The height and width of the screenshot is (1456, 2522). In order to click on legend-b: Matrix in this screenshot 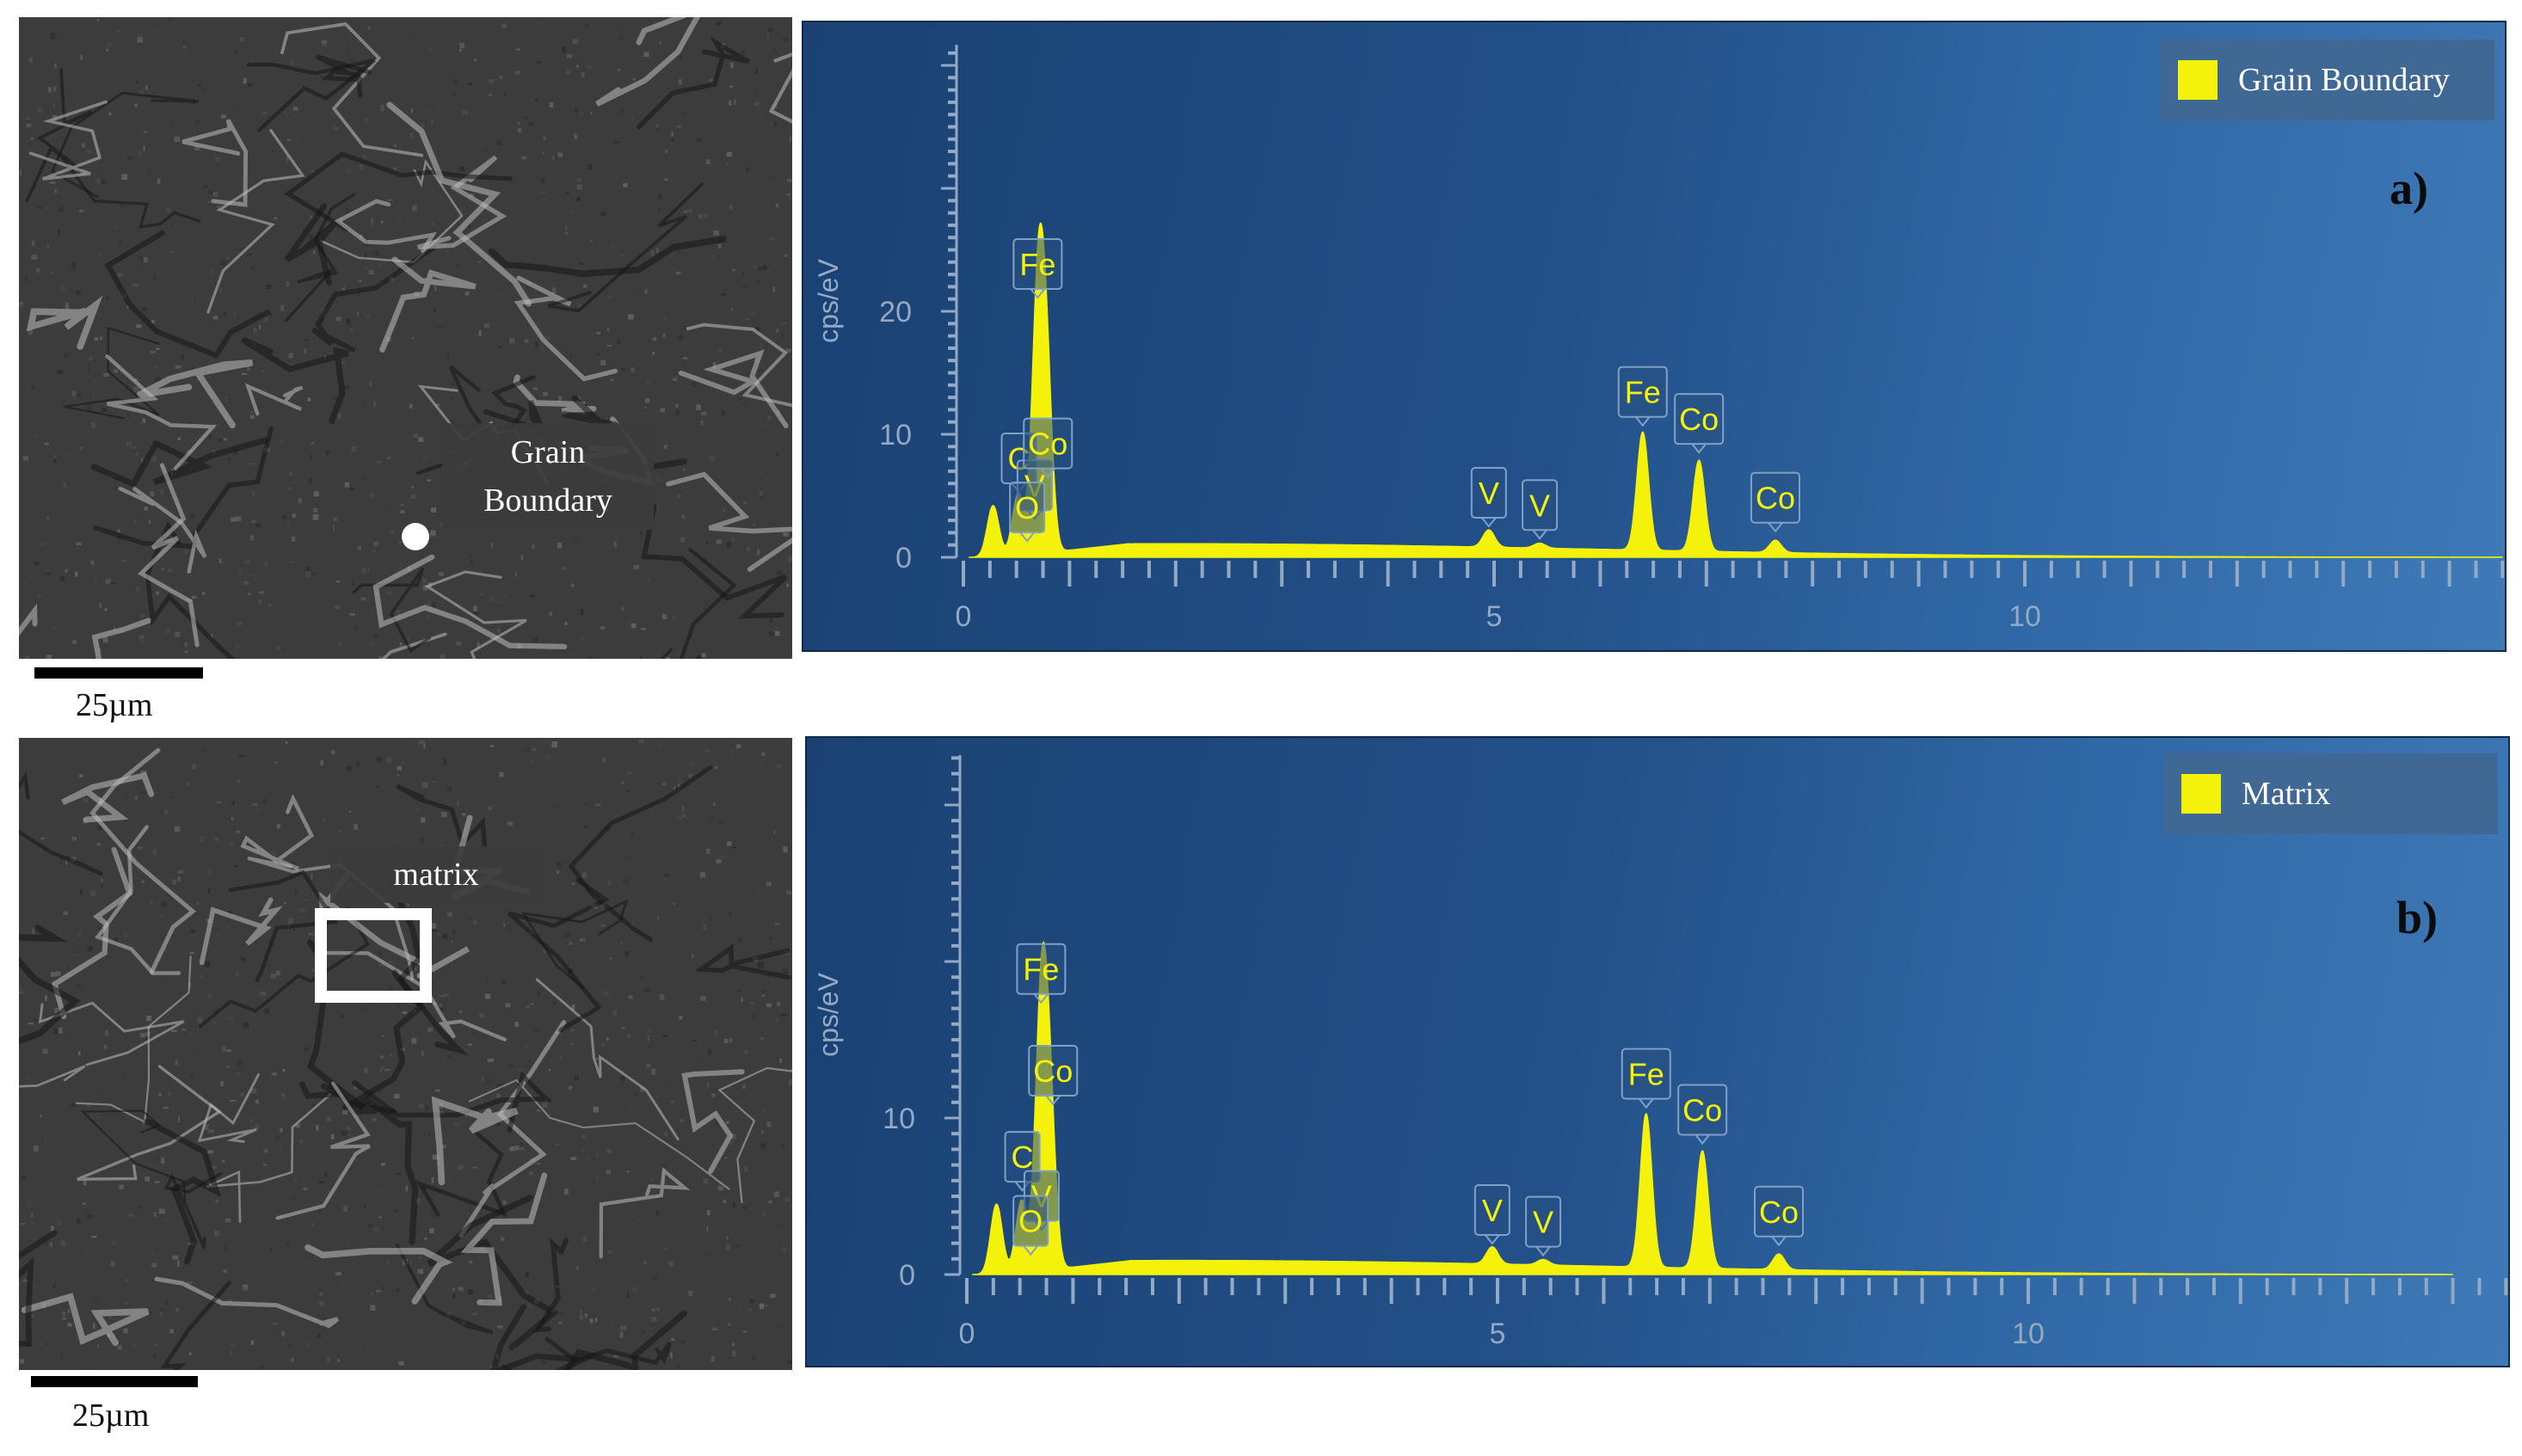, I will do `click(2331, 794)`.